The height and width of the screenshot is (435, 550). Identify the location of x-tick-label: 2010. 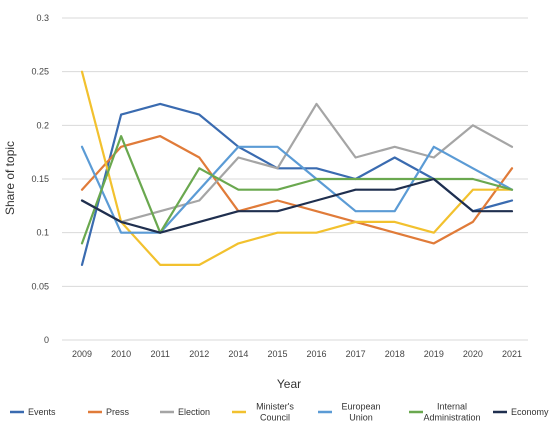
(121, 354).